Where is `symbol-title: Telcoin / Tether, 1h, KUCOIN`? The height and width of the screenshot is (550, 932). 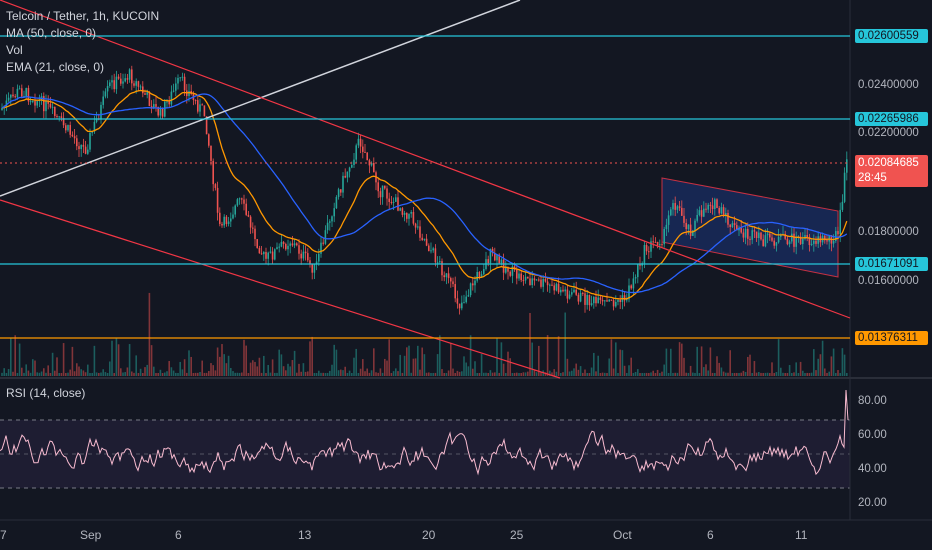
symbol-title: Telcoin / Tether, 1h, KUCOIN is located at coordinates (83, 16).